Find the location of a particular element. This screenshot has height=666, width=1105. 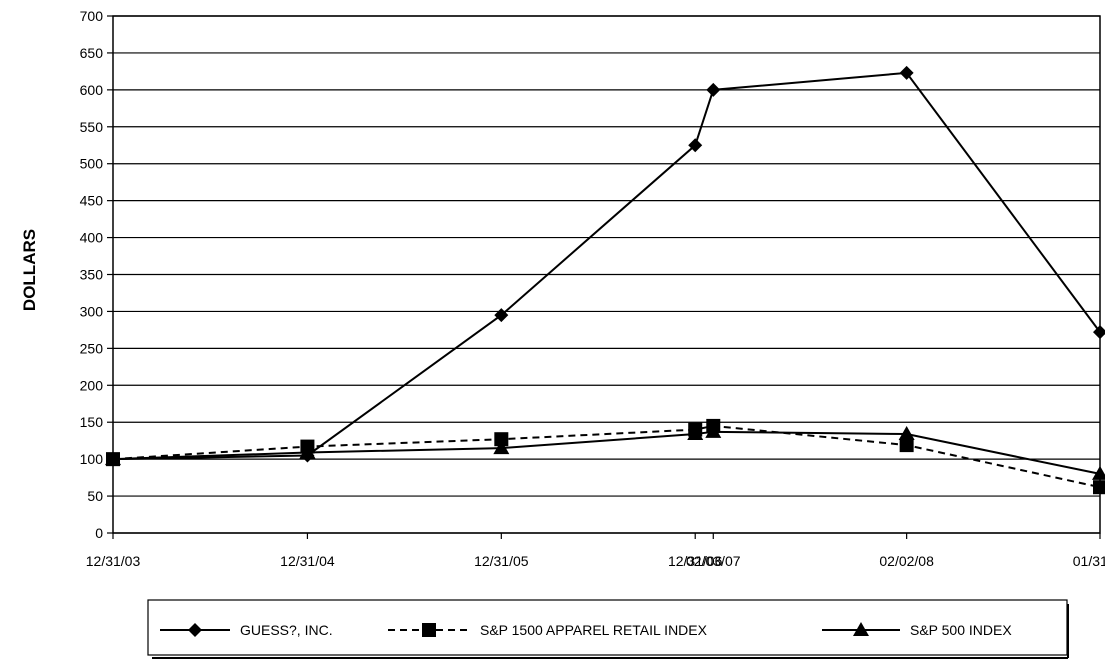

y-tick-label: 100 is located at coordinates (92, 459).